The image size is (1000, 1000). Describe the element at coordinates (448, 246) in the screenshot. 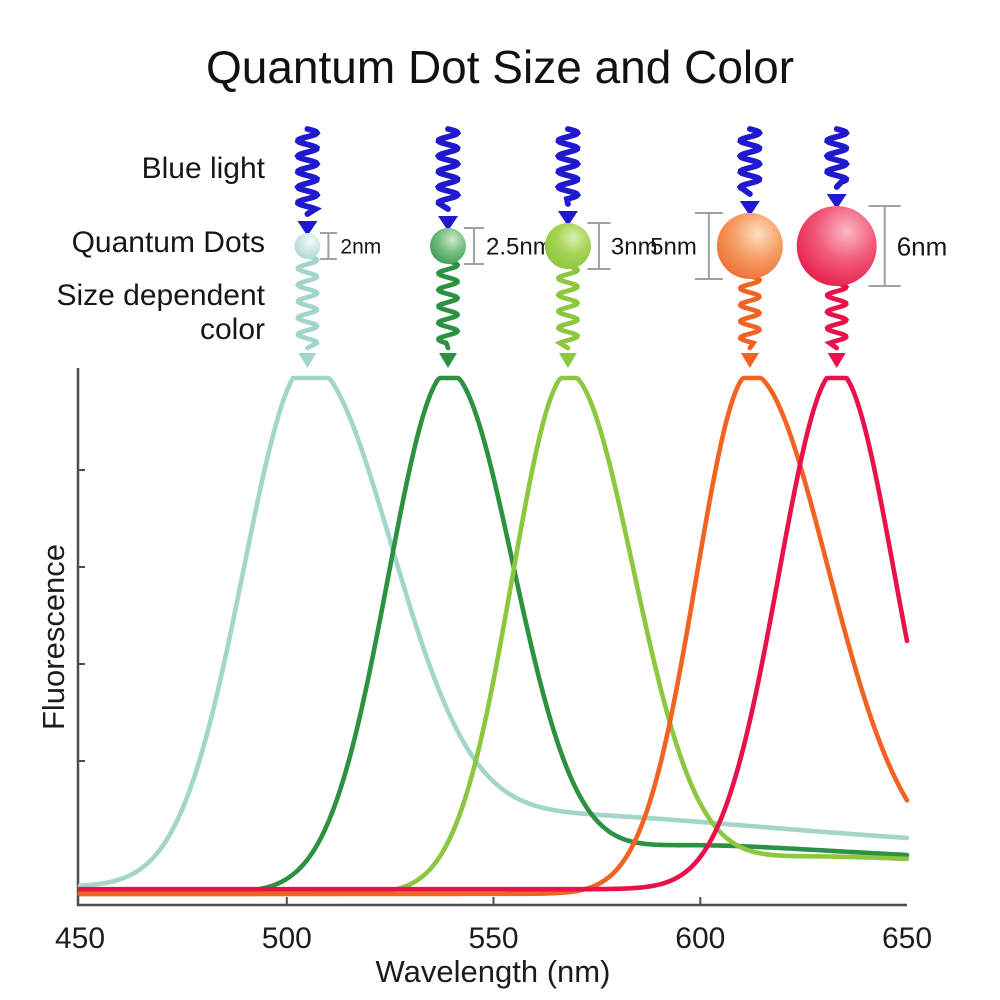

I see `quantum-dot-2.5nm` at that location.